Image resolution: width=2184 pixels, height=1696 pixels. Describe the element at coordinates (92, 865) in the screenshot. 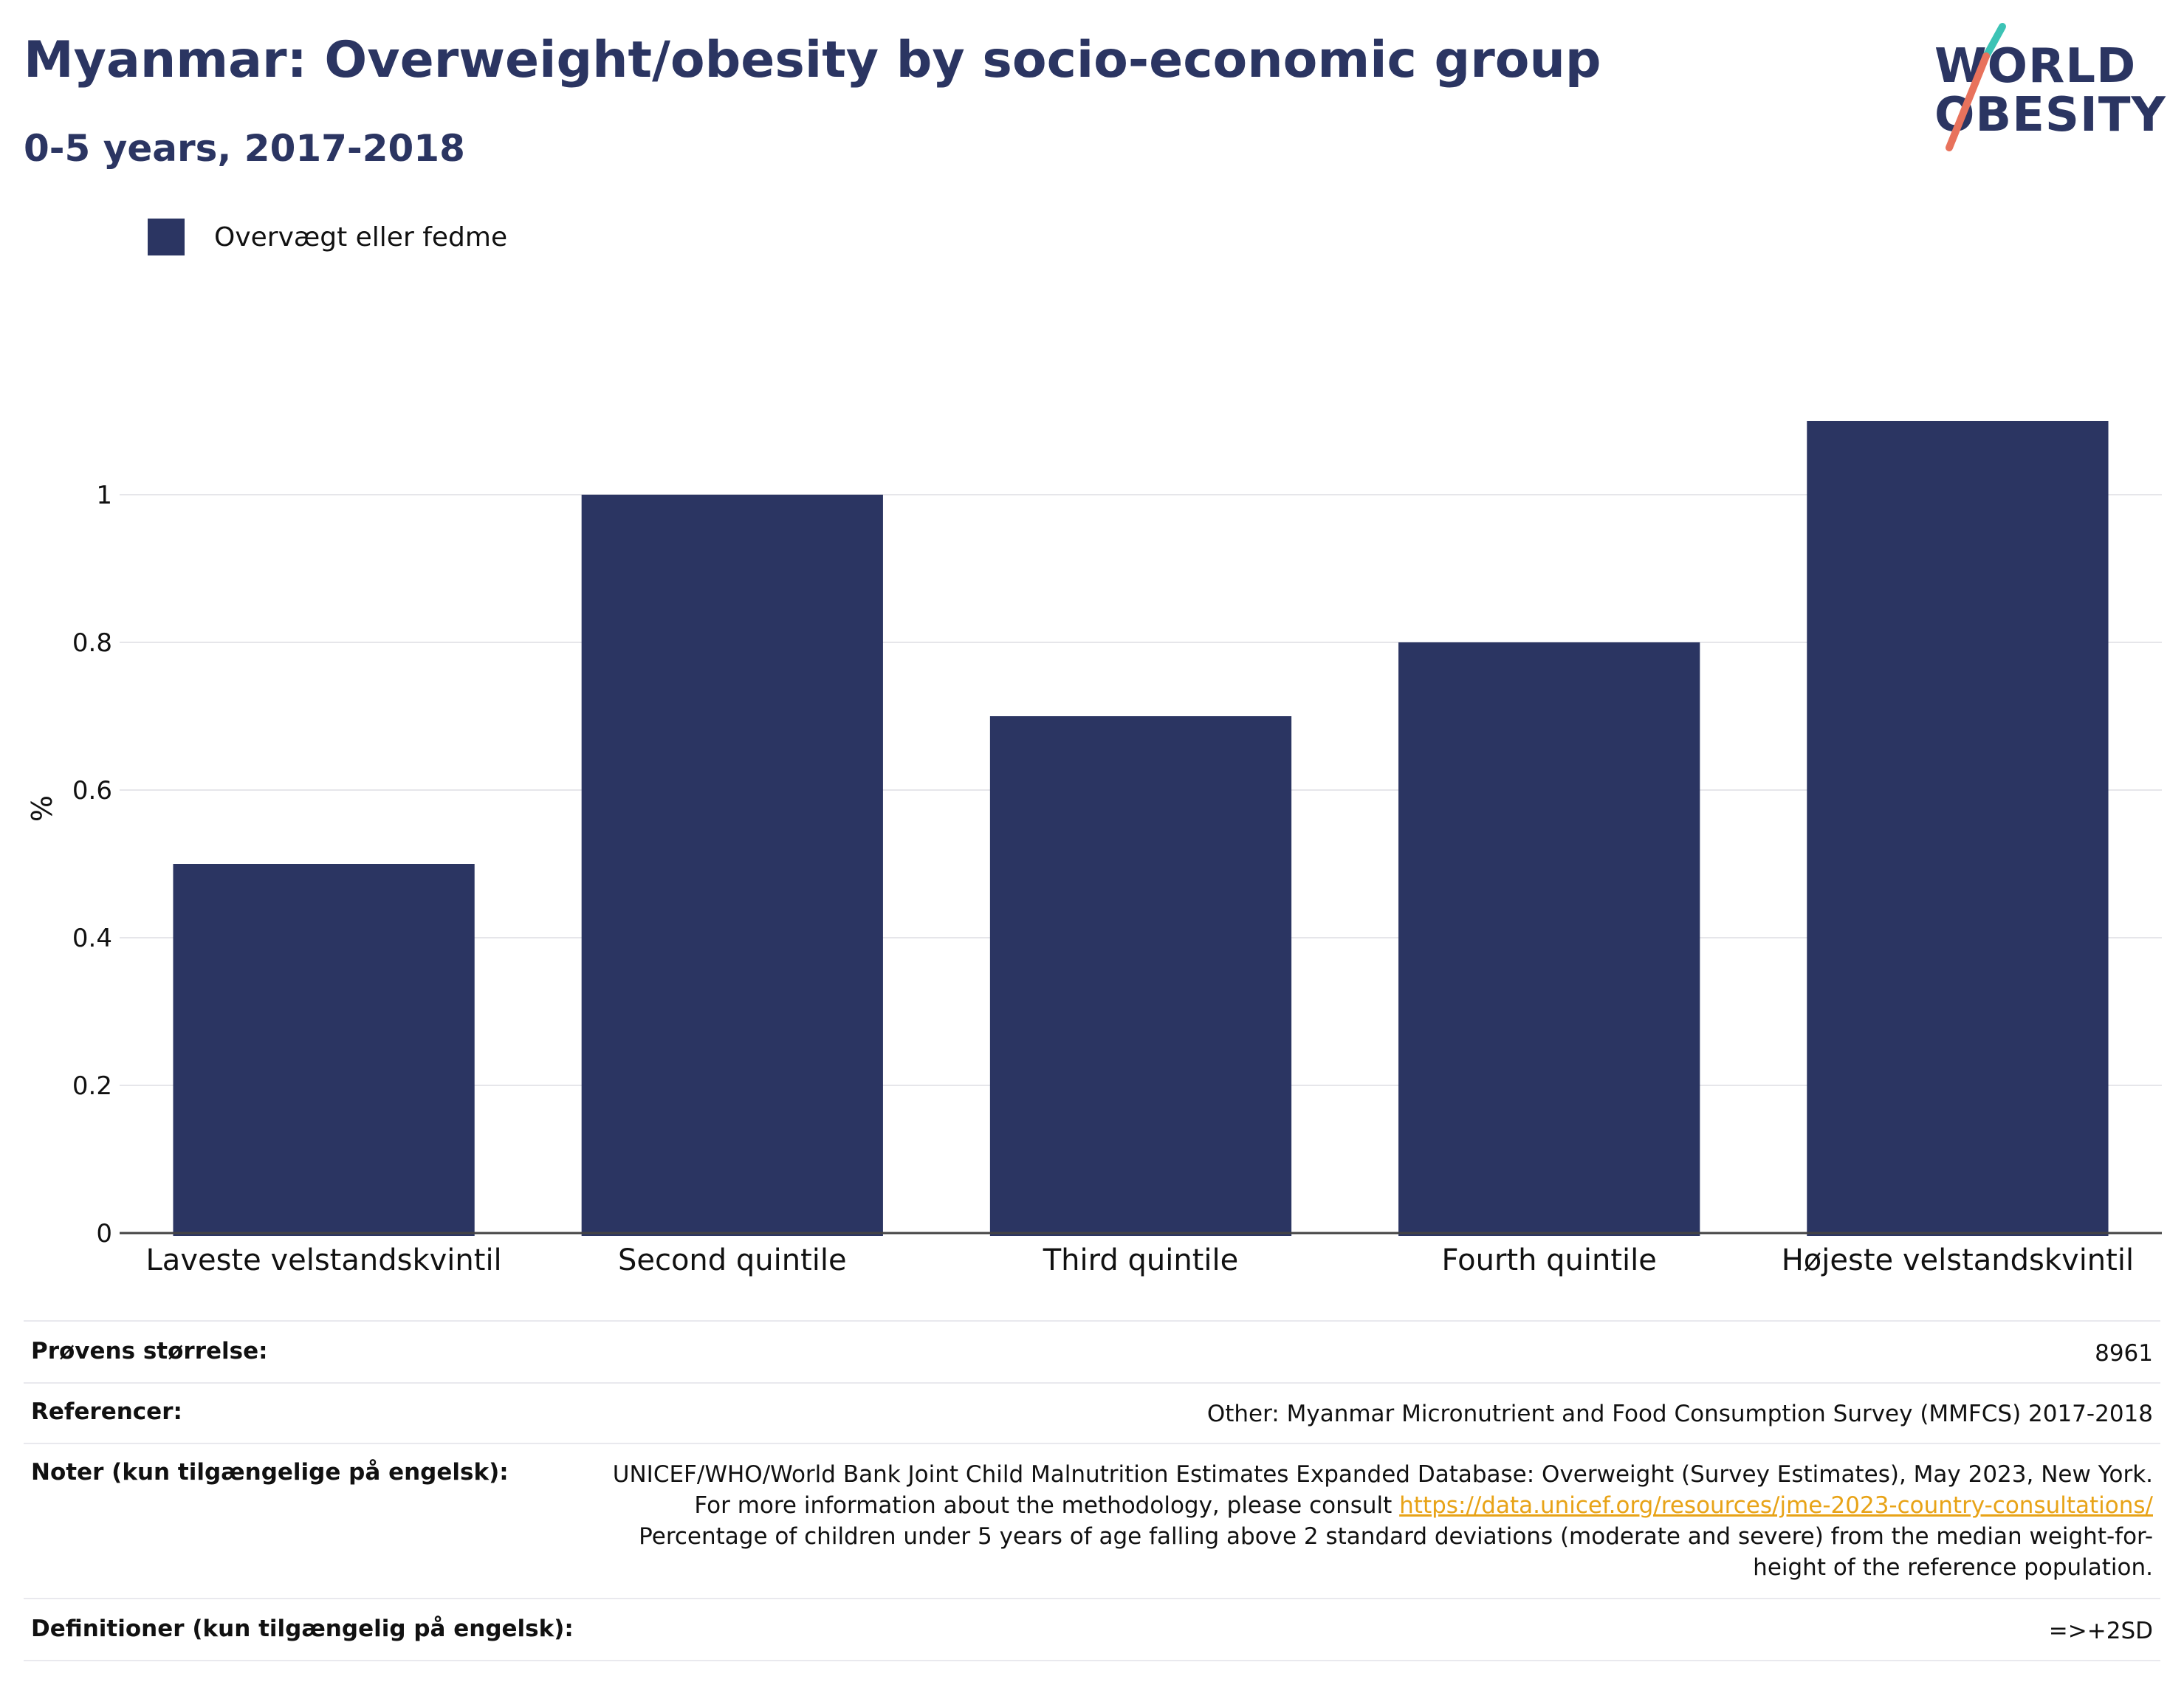

I see `y-tick-labels: 0 0.2 0.4 0.6 0.8 1` at that location.